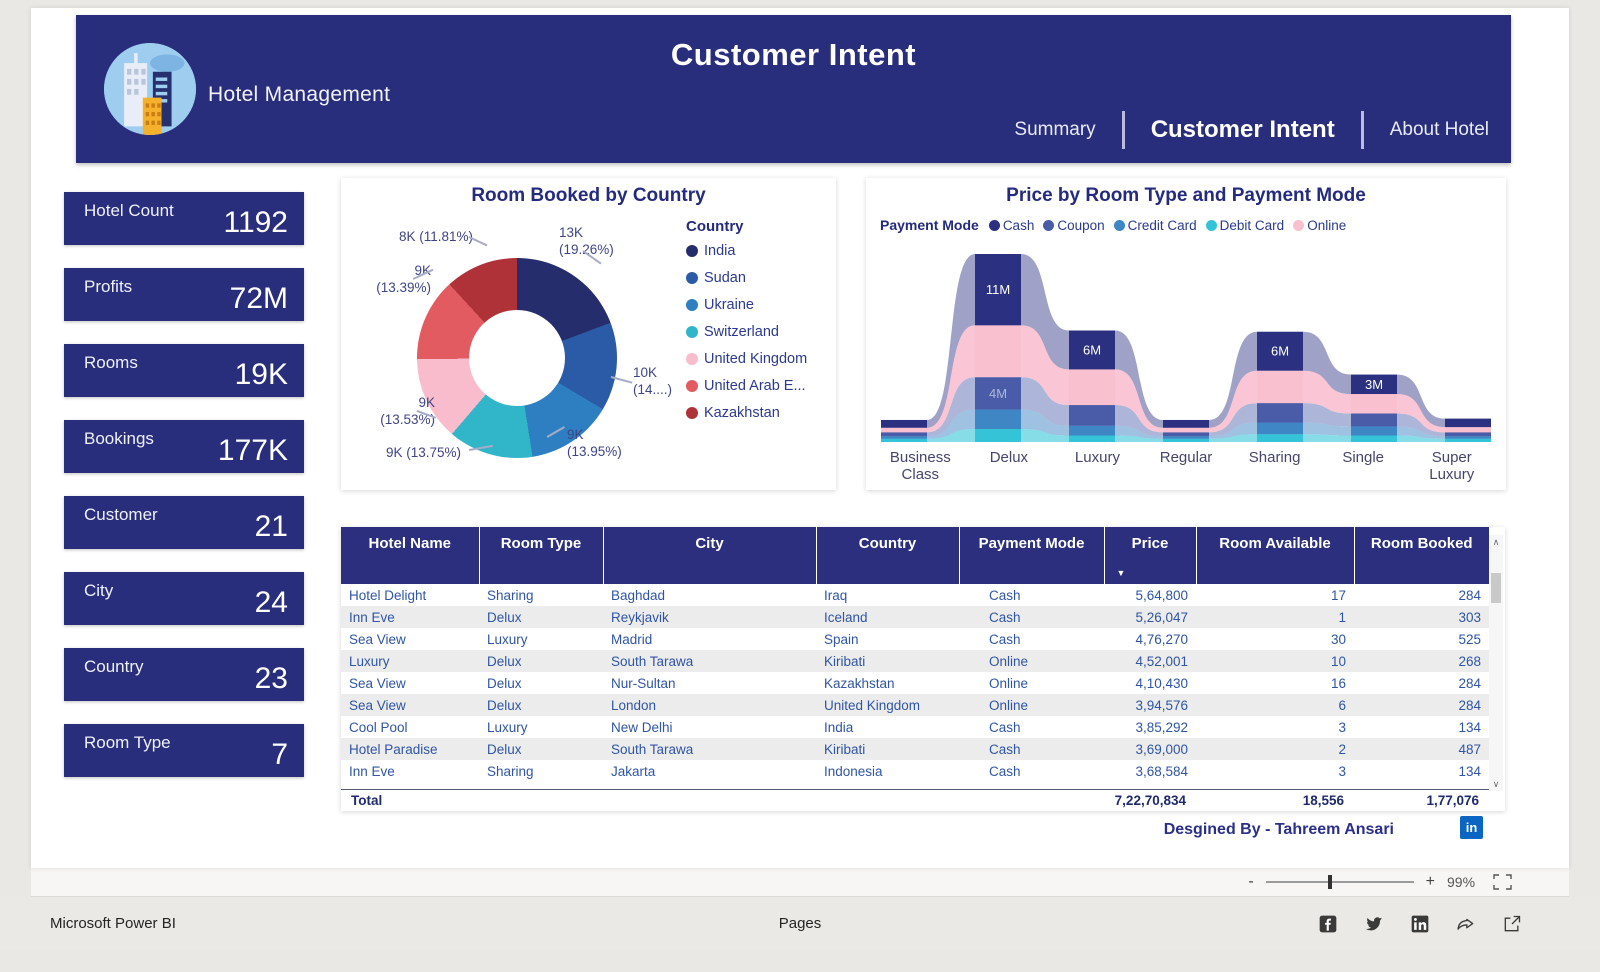  Describe the element at coordinates (746, 278) in the screenshot. I see `legend-item-sudan: Sudan` at that location.